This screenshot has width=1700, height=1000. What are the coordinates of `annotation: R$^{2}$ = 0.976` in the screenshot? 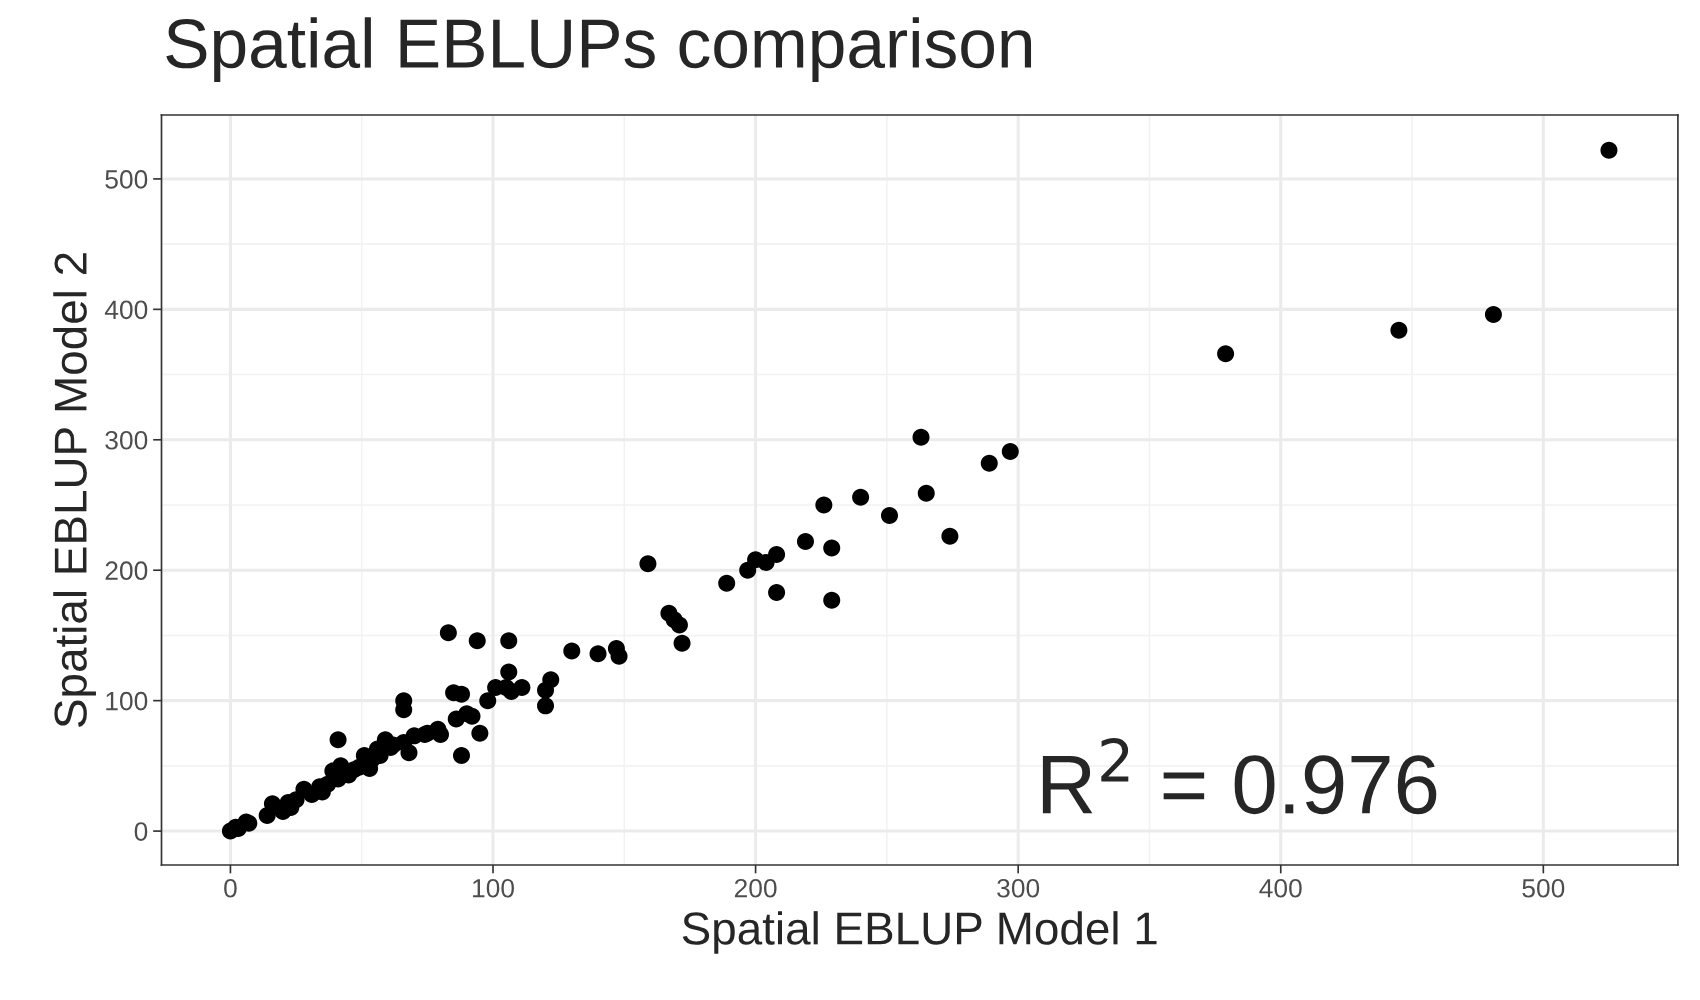 It's located at (1239, 776).